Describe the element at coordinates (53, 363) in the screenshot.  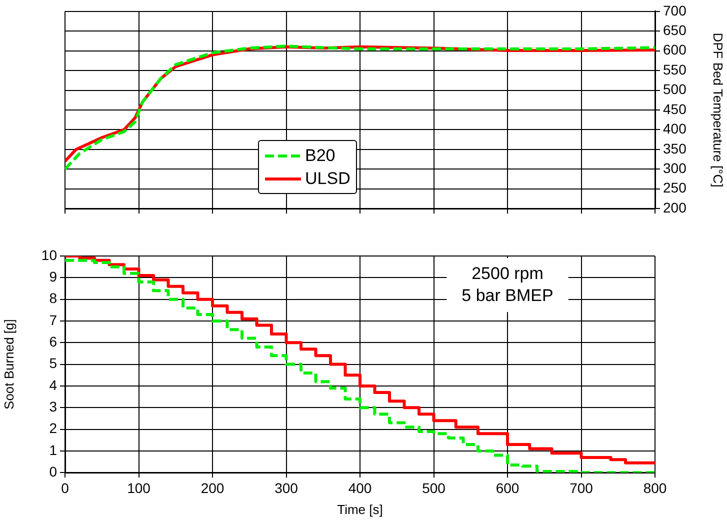
I see `y-tick-label: 5` at that location.